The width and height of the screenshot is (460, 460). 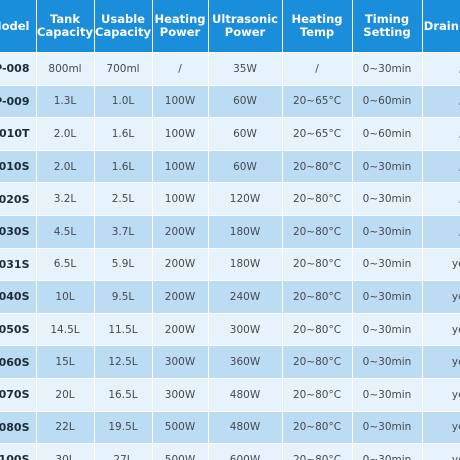 What do you see at coordinates (18, 427) in the screenshot?
I see `cell-model: P-080S` at bounding box center [18, 427].